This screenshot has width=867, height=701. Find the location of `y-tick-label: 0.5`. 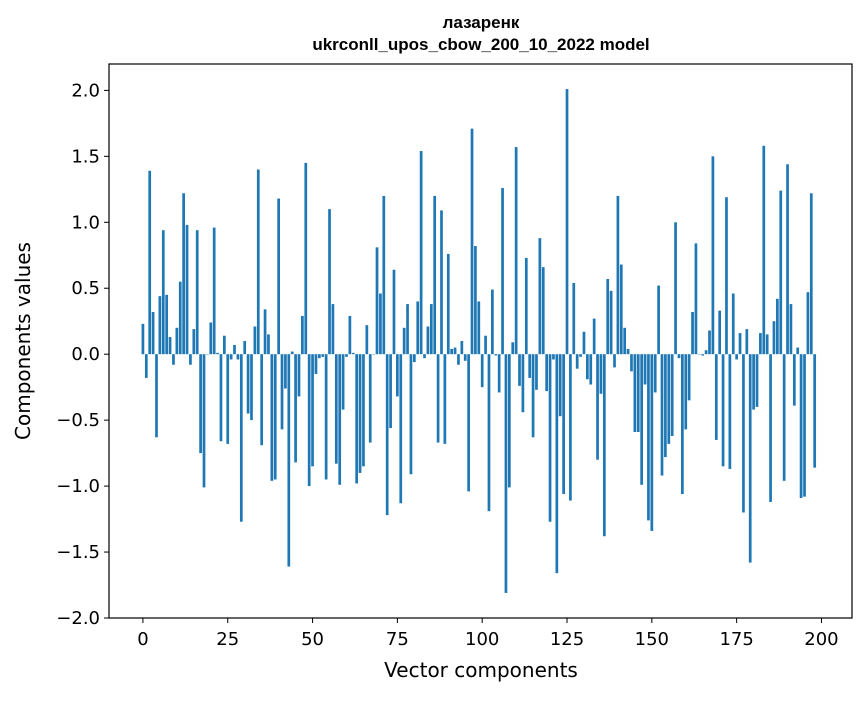

y-tick-label: 0.5 is located at coordinates (85, 288).